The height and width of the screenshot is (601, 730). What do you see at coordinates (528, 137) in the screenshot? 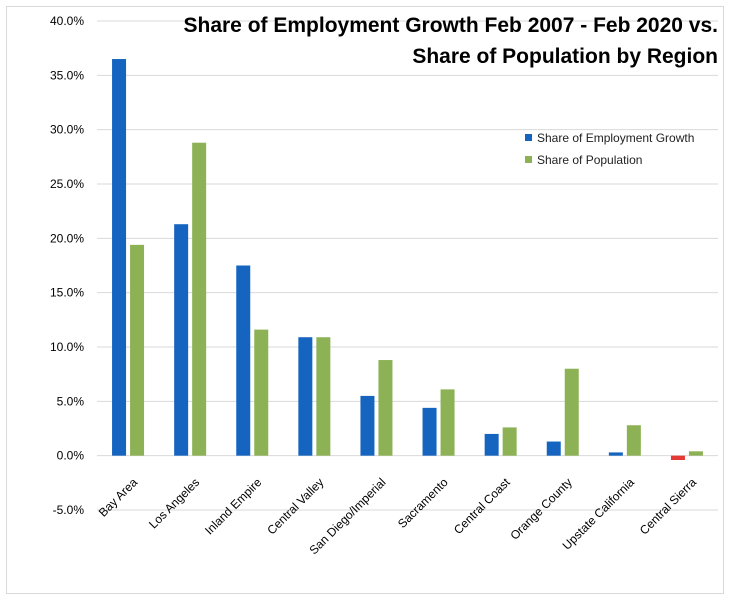
I see `legend-swatch-employment` at bounding box center [528, 137].